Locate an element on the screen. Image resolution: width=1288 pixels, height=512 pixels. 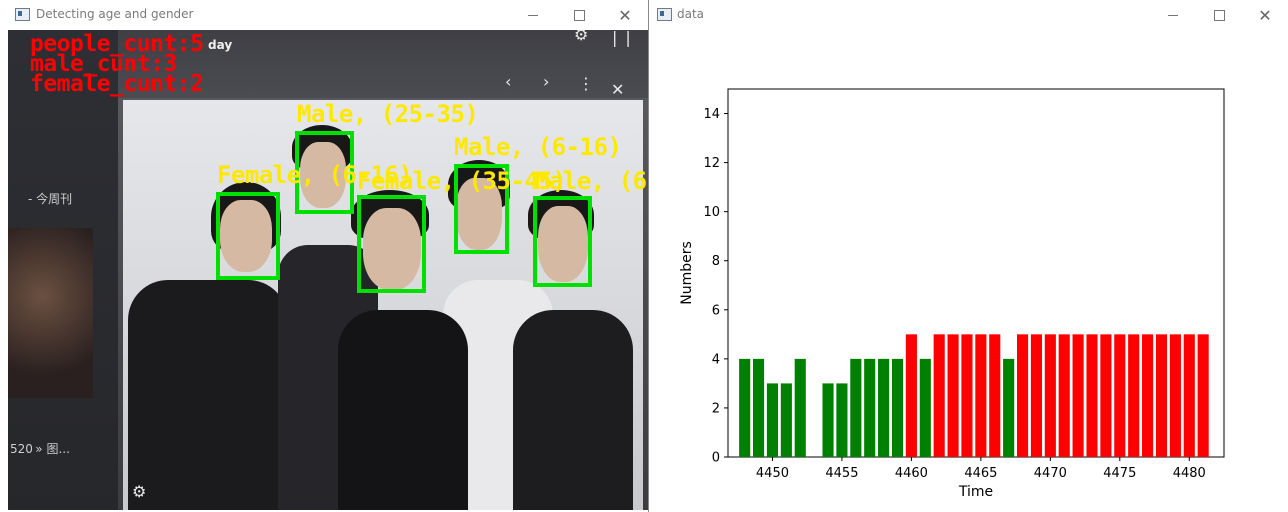
y-tick-label: 14 is located at coordinates (711, 114).